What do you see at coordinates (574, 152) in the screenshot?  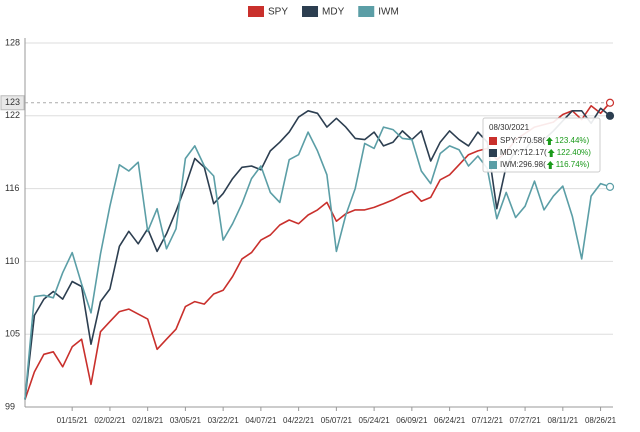 I see `tooltip-change: 122.40%)` at bounding box center [574, 152].